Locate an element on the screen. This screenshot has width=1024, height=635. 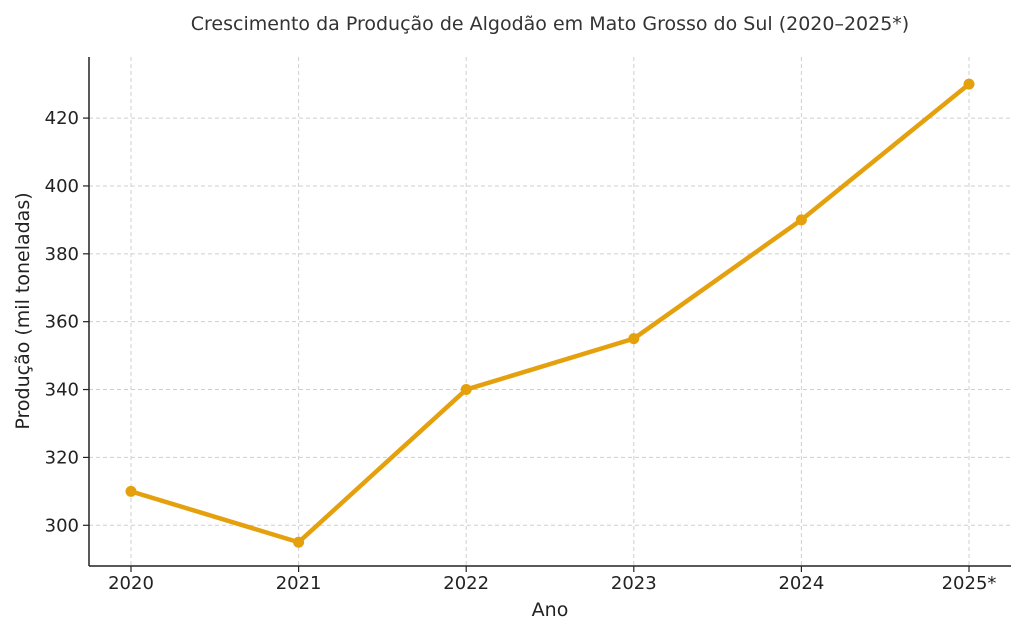
x-tick-label: 2023 is located at coordinates (634, 583).